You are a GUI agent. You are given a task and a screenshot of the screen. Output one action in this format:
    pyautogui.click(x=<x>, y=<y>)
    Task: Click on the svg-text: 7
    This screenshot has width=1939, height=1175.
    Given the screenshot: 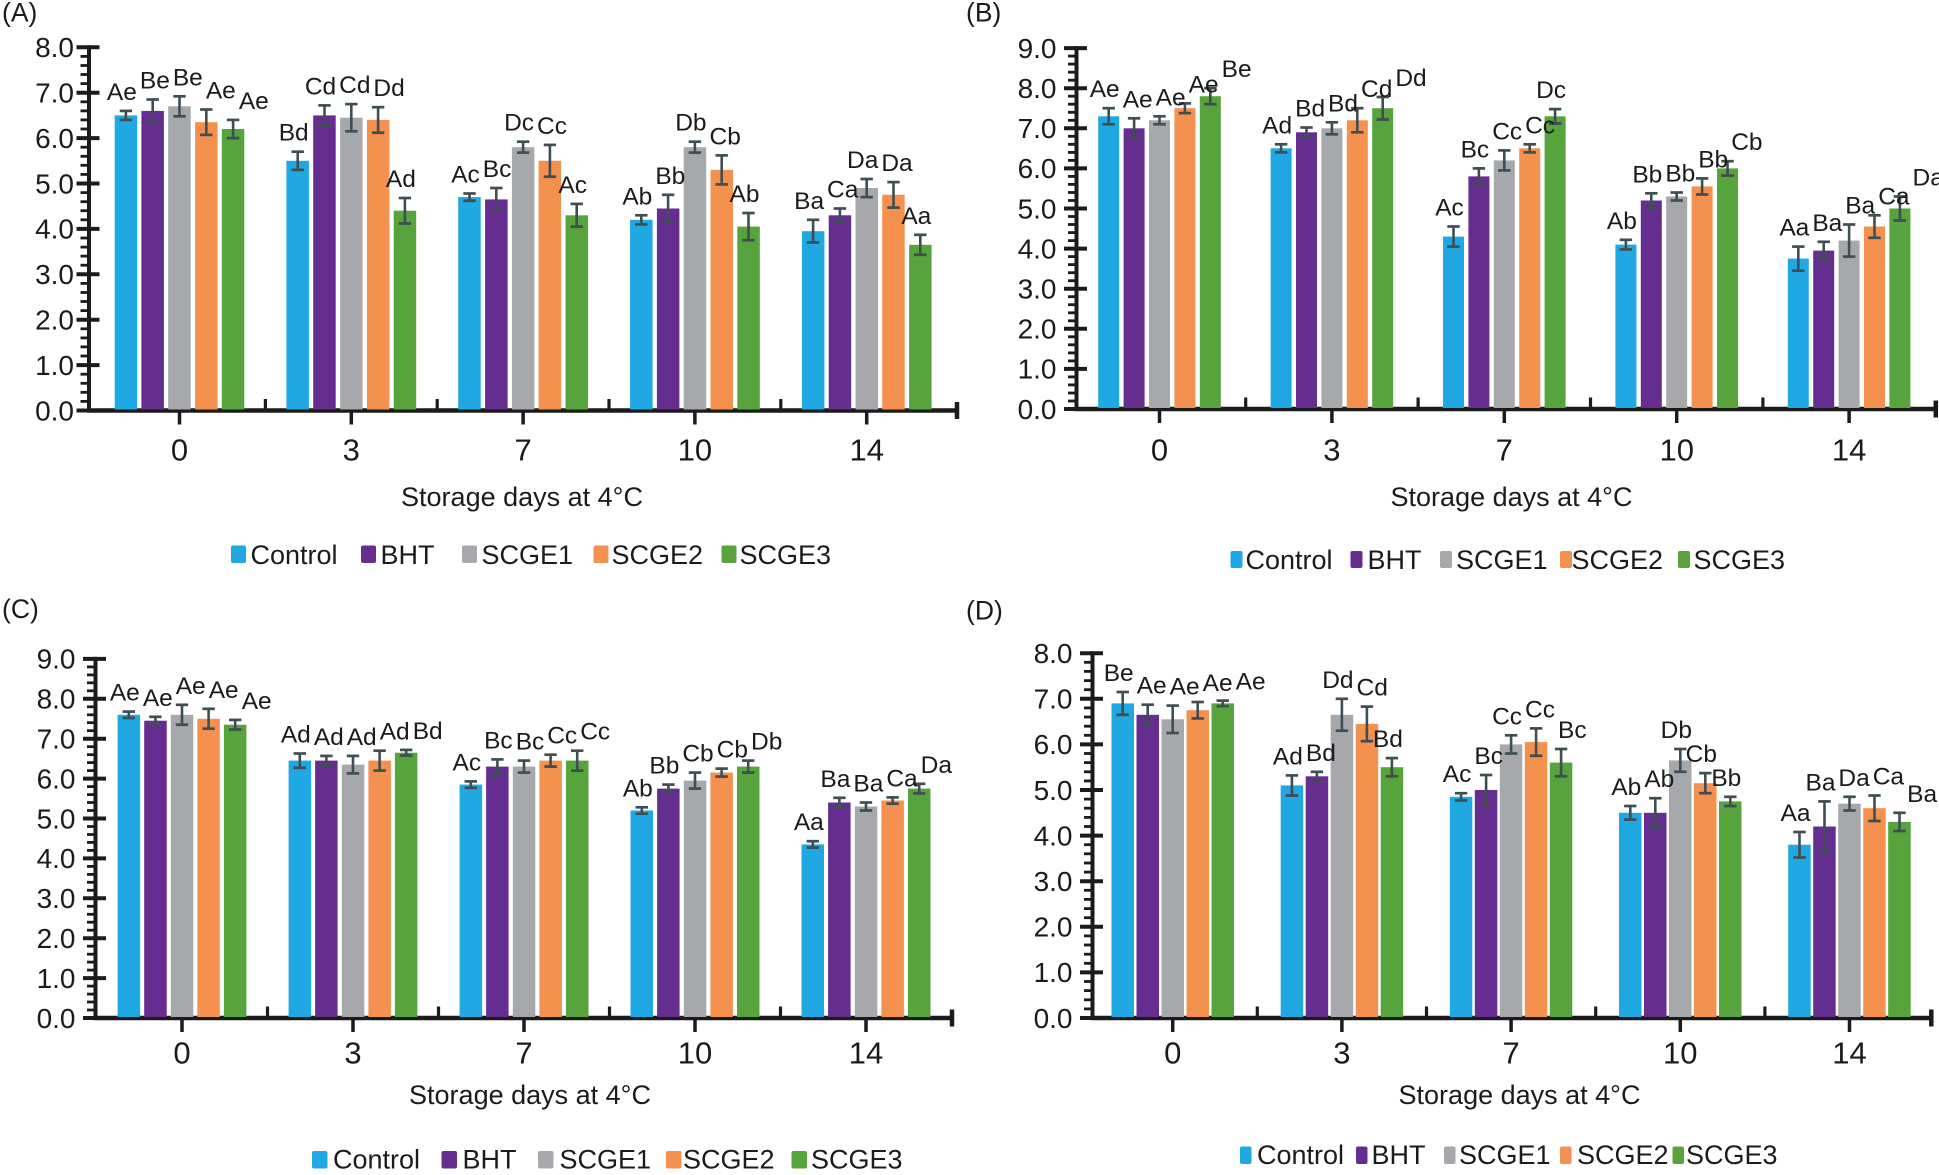 What is the action you would take?
    pyautogui.click(x=523, y=1053)
    